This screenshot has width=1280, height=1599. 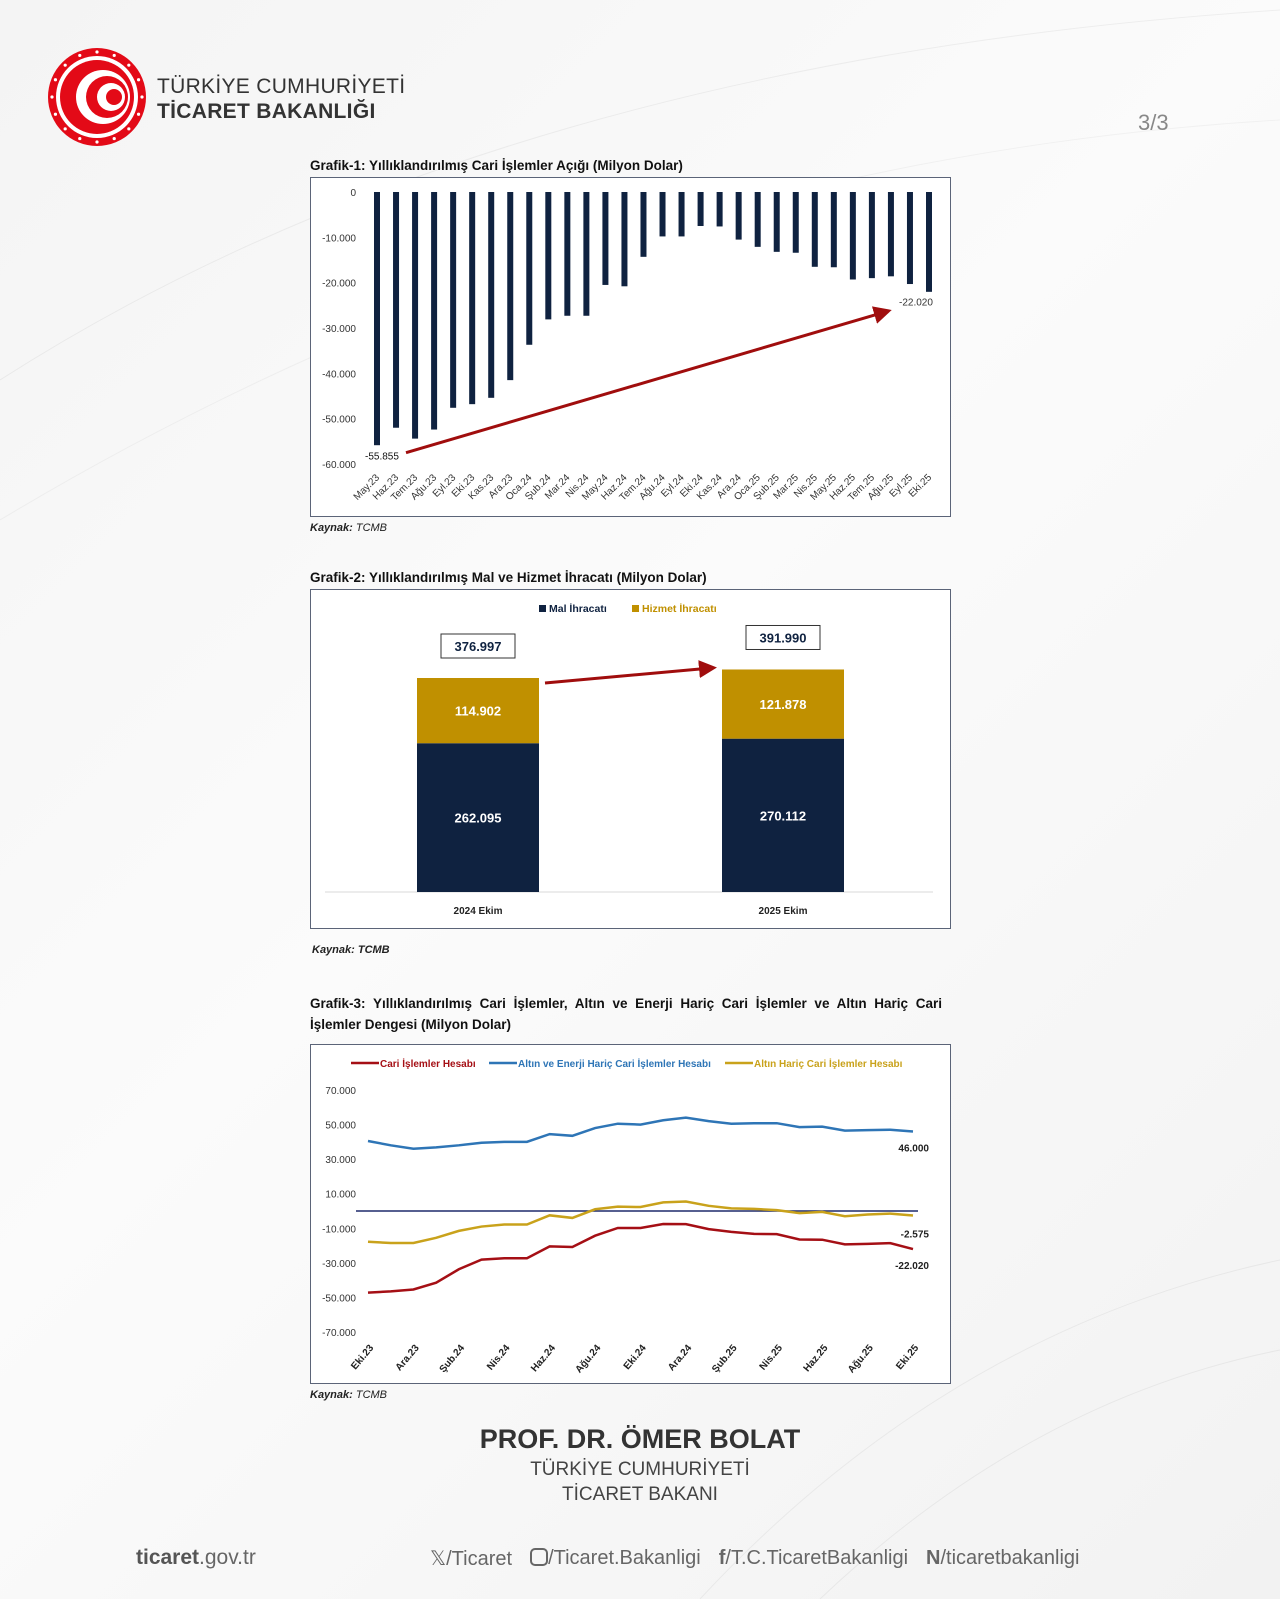 I want to click on instagram-icon, so click(x=539, y=1557).